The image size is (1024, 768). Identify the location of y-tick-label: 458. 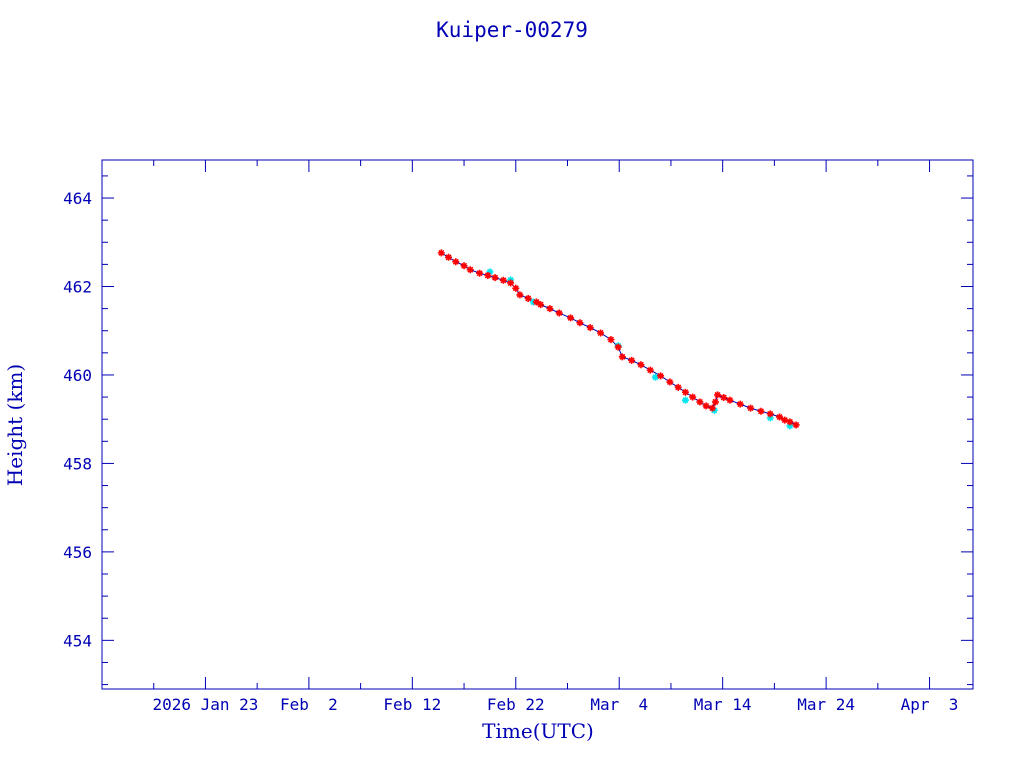
(77, 463).